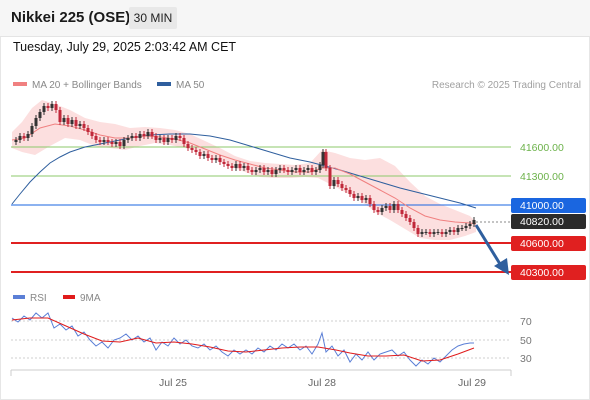 The image size is (590, 400). I want to click on interval-button: 30 MIN, so click(153, 18).